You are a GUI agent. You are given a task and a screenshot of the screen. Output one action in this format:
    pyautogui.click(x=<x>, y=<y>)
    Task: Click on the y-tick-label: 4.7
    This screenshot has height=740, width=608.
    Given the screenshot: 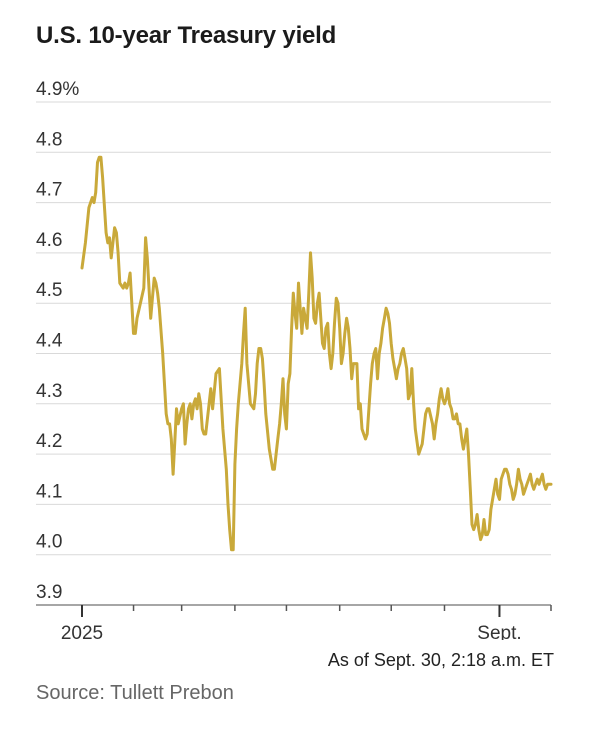 What is the action you would take?
    pyautogui.click(x=49, y=190)
    